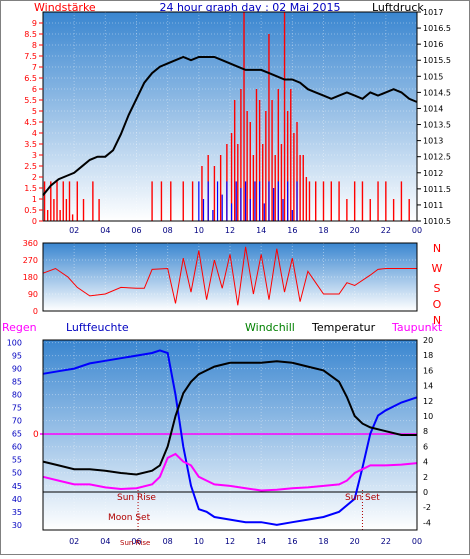  Describe the element at coordinates (65, 7) in the screenshot. I see `header-left-label: Windstärke` at that location.